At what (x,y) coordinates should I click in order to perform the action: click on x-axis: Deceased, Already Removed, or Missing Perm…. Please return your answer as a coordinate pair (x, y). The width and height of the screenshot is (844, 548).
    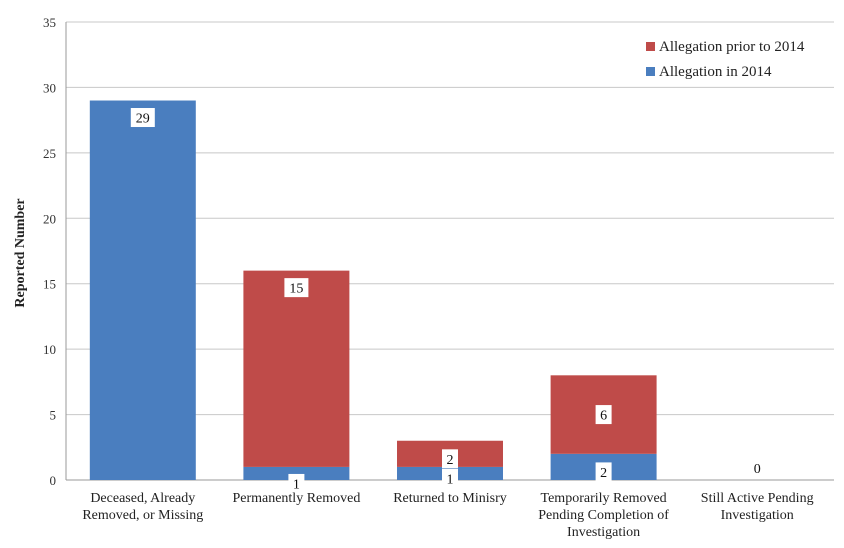
    Looking at the image, I should click on (447, 515).